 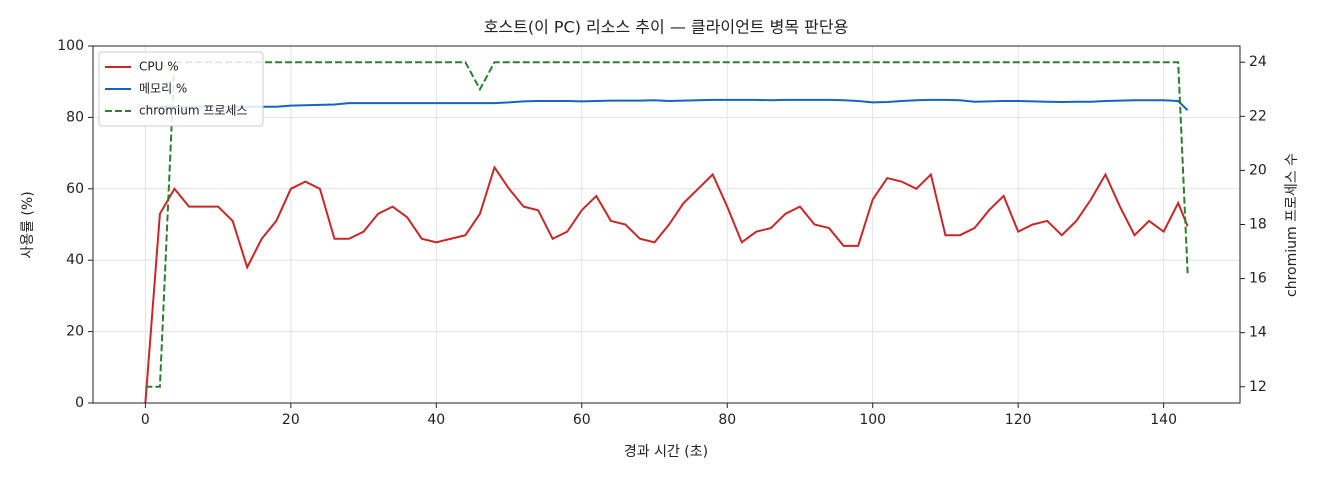 I want to click on legend-label: 메모리 %, so click(x=163, y=89).